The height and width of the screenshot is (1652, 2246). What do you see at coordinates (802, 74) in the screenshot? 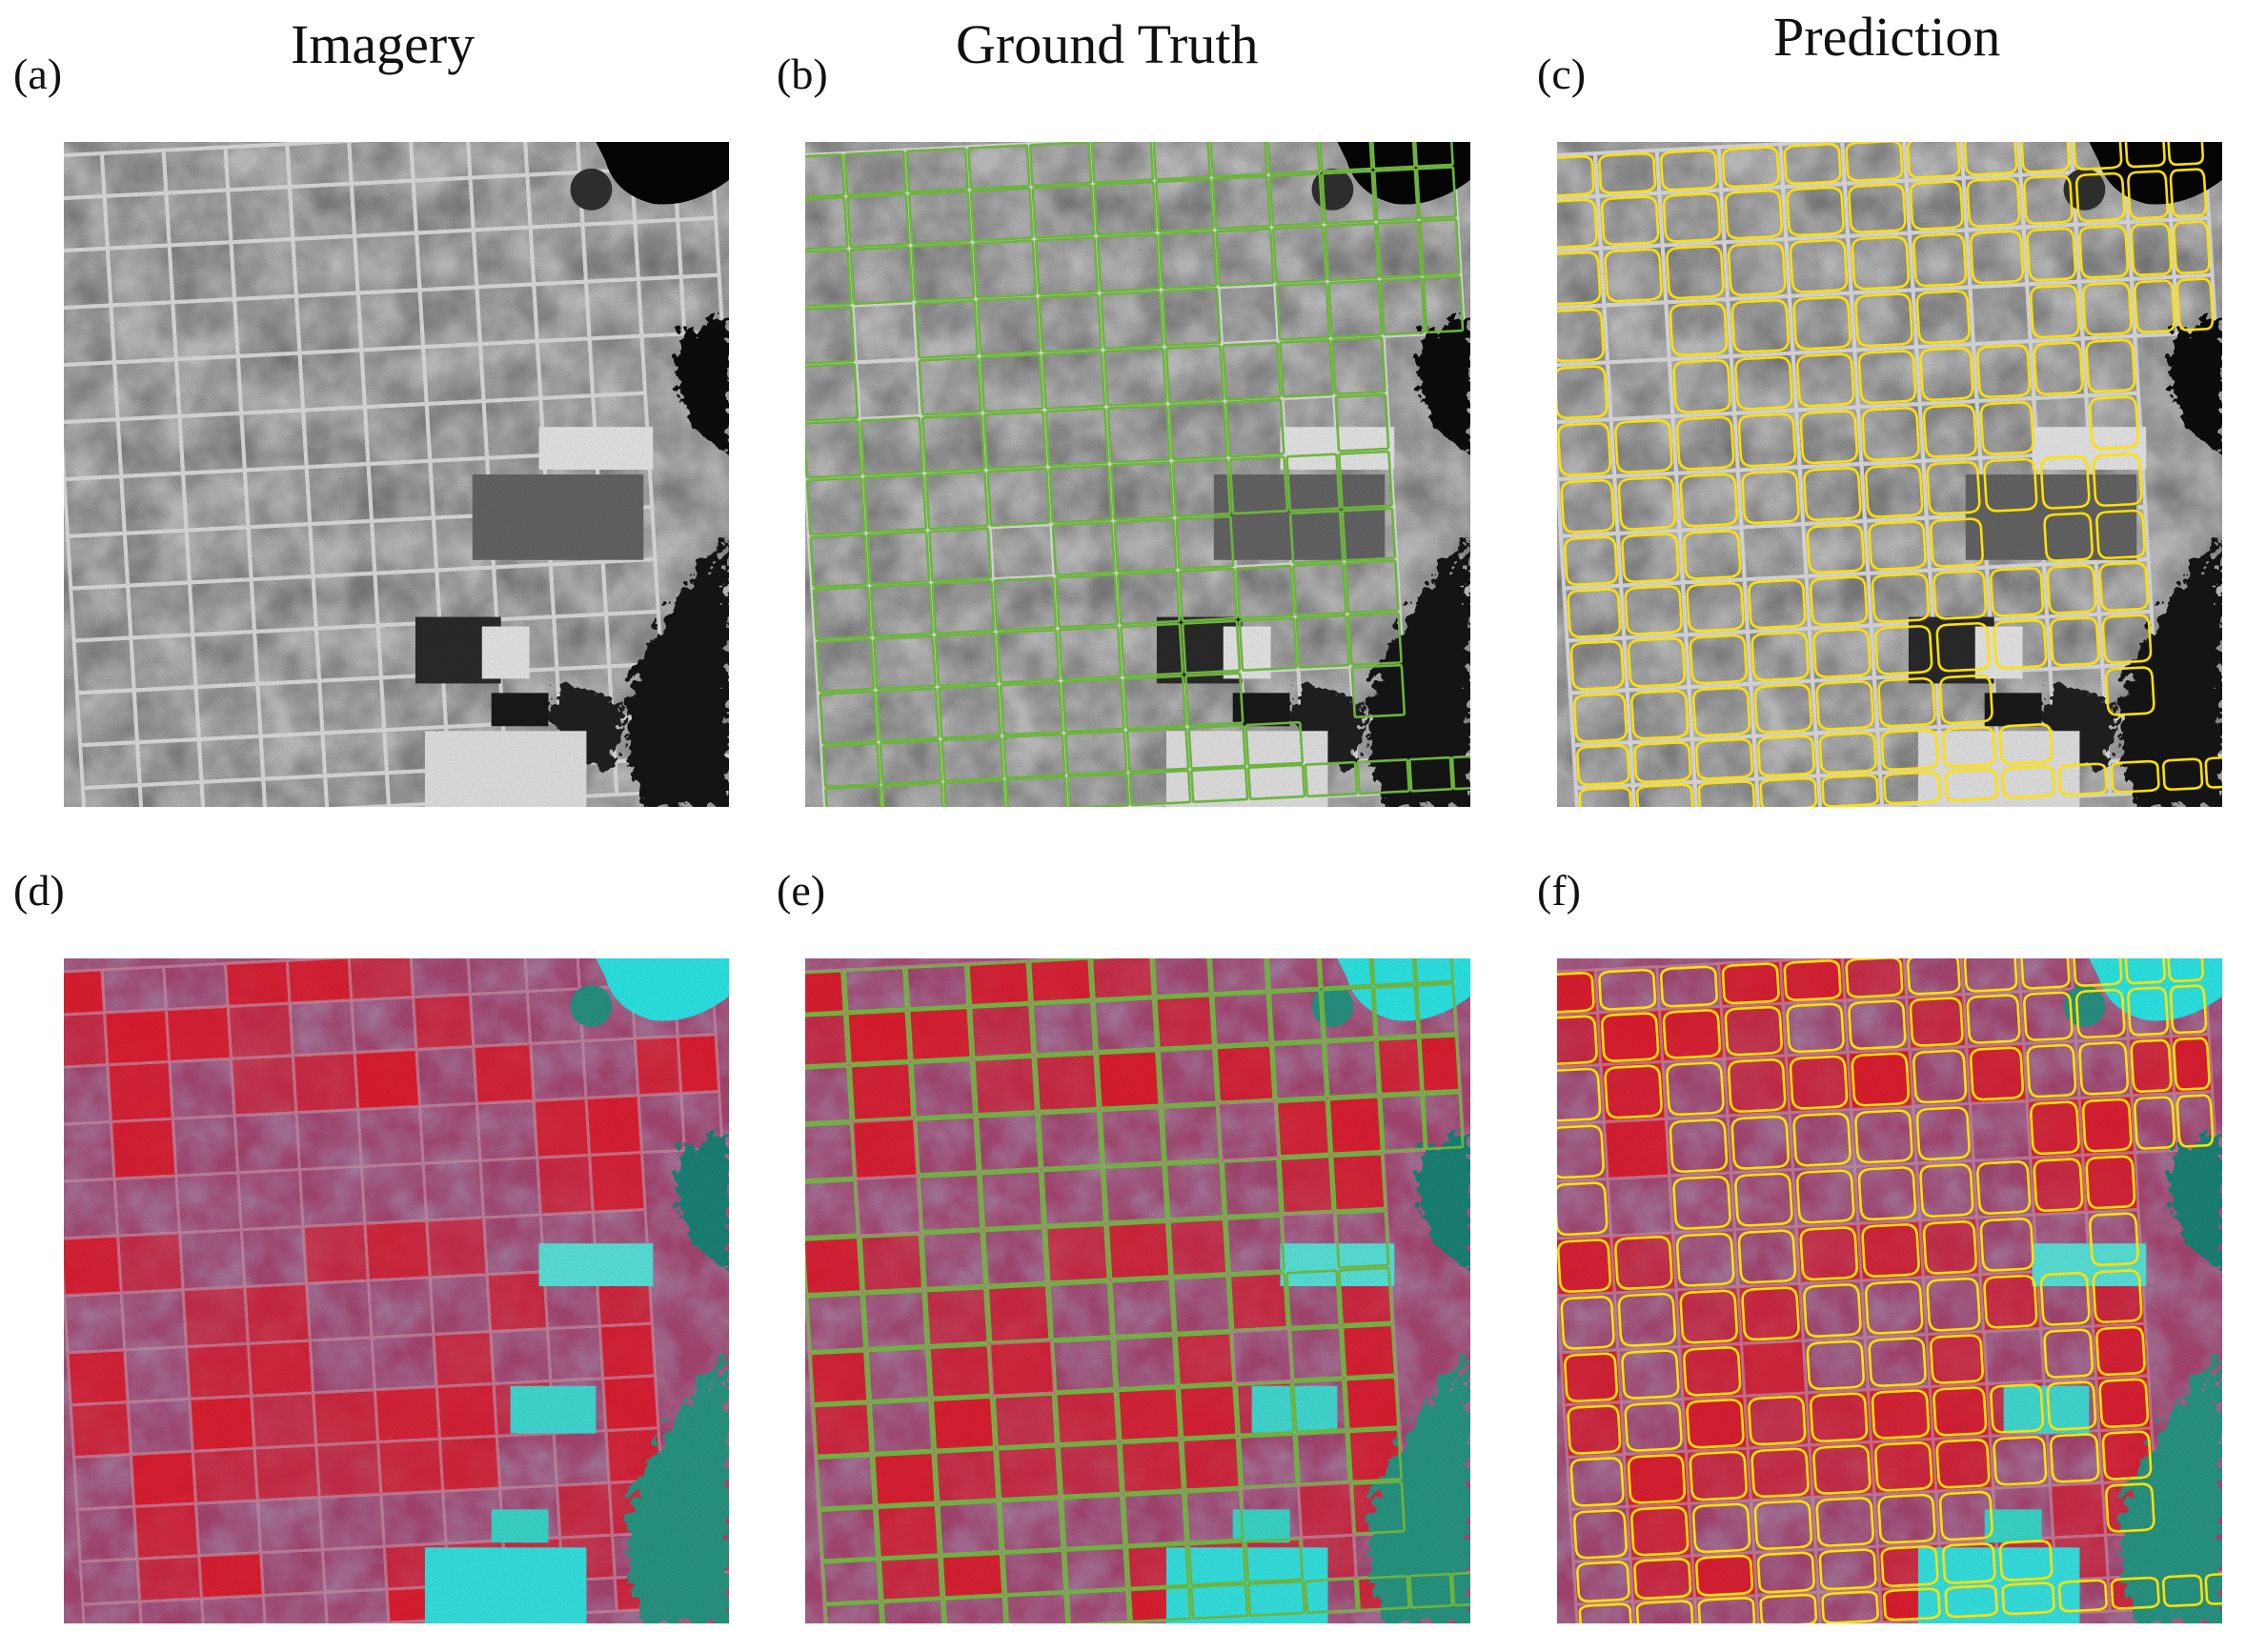
I see `panel-label-b: (b)` at bounding box center [802, 74].